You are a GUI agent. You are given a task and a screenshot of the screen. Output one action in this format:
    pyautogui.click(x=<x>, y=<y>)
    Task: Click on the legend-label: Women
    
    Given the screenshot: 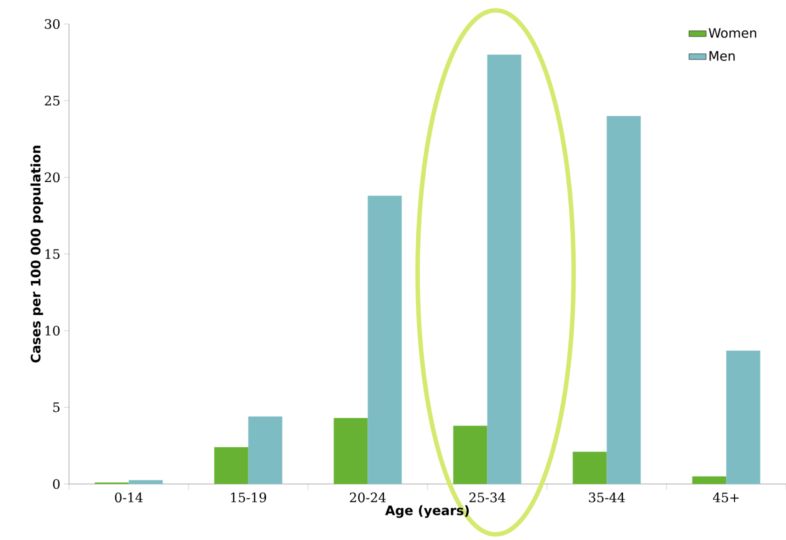 What is the action you would take?
    pyautogui.click(x=732, y=33)
    